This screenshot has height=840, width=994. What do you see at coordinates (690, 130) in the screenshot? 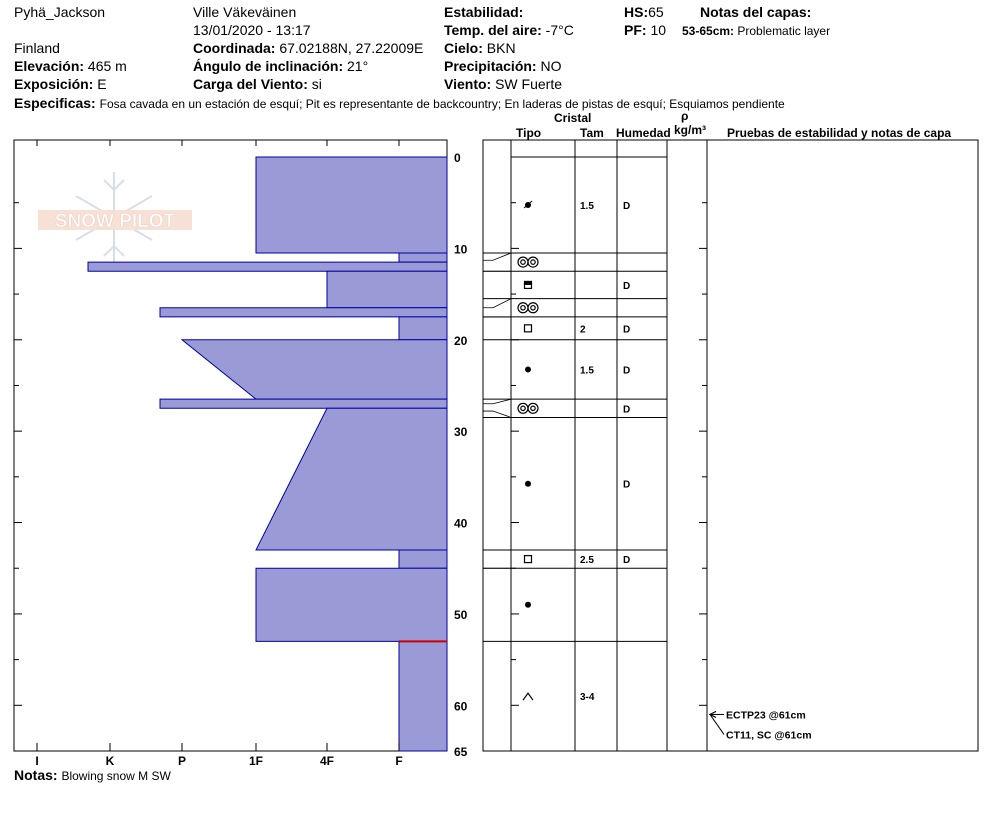
I see `column-density-unit: kg/m³` at bounding box center [690, 130].